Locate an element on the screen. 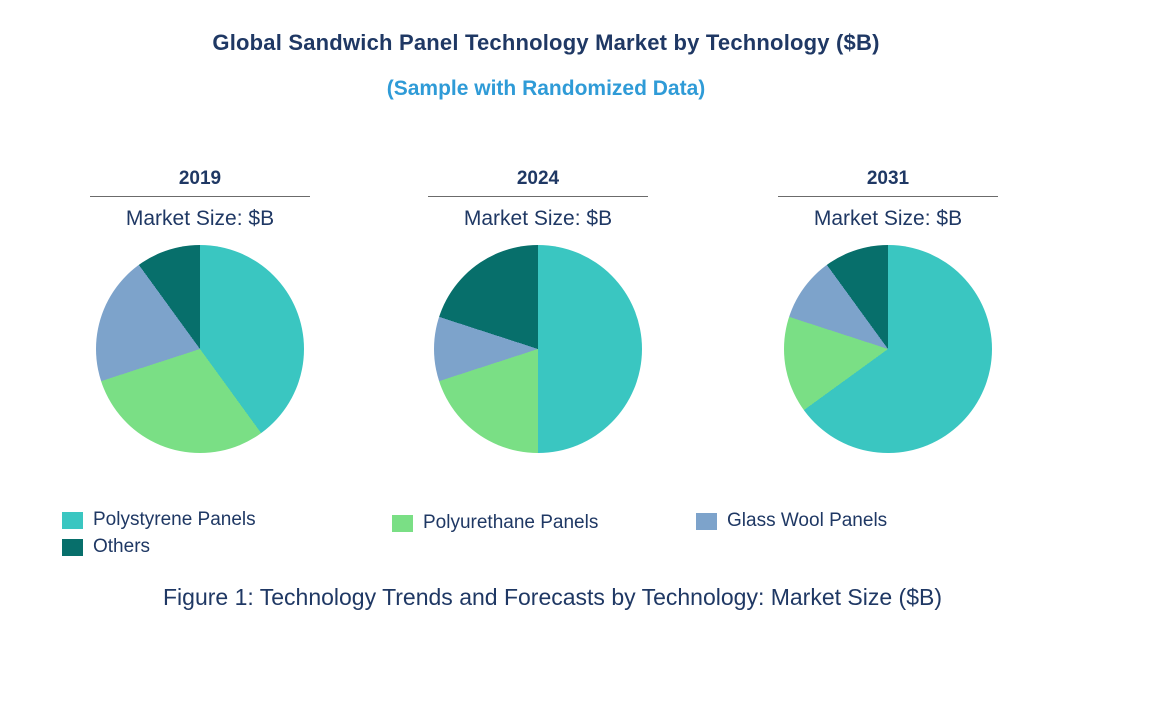 The width and height of the screenshot is (1170, 711). pie-column-2024: 2024 Market Size: $B is located at coordinates (538, 310).